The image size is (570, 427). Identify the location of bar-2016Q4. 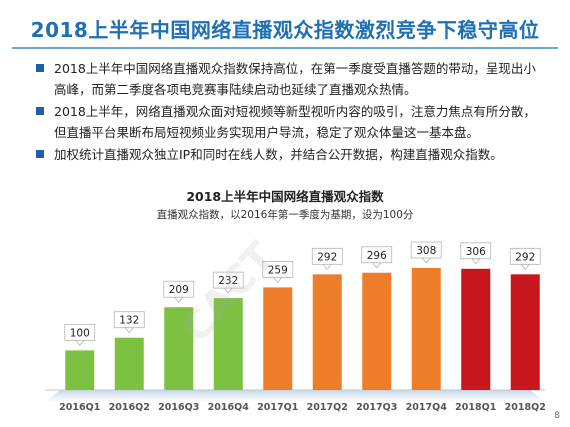
(228, 344).